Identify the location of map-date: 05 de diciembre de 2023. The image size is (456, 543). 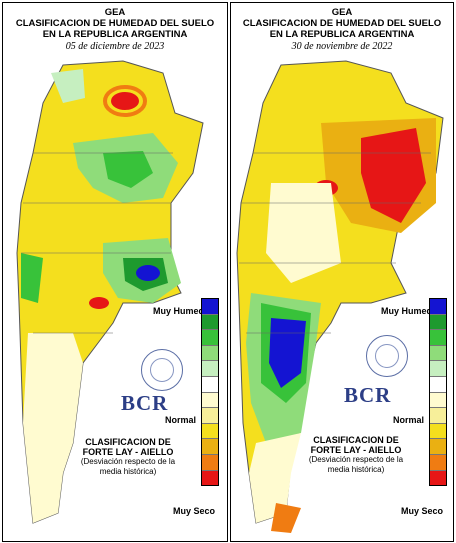
(115, 46).